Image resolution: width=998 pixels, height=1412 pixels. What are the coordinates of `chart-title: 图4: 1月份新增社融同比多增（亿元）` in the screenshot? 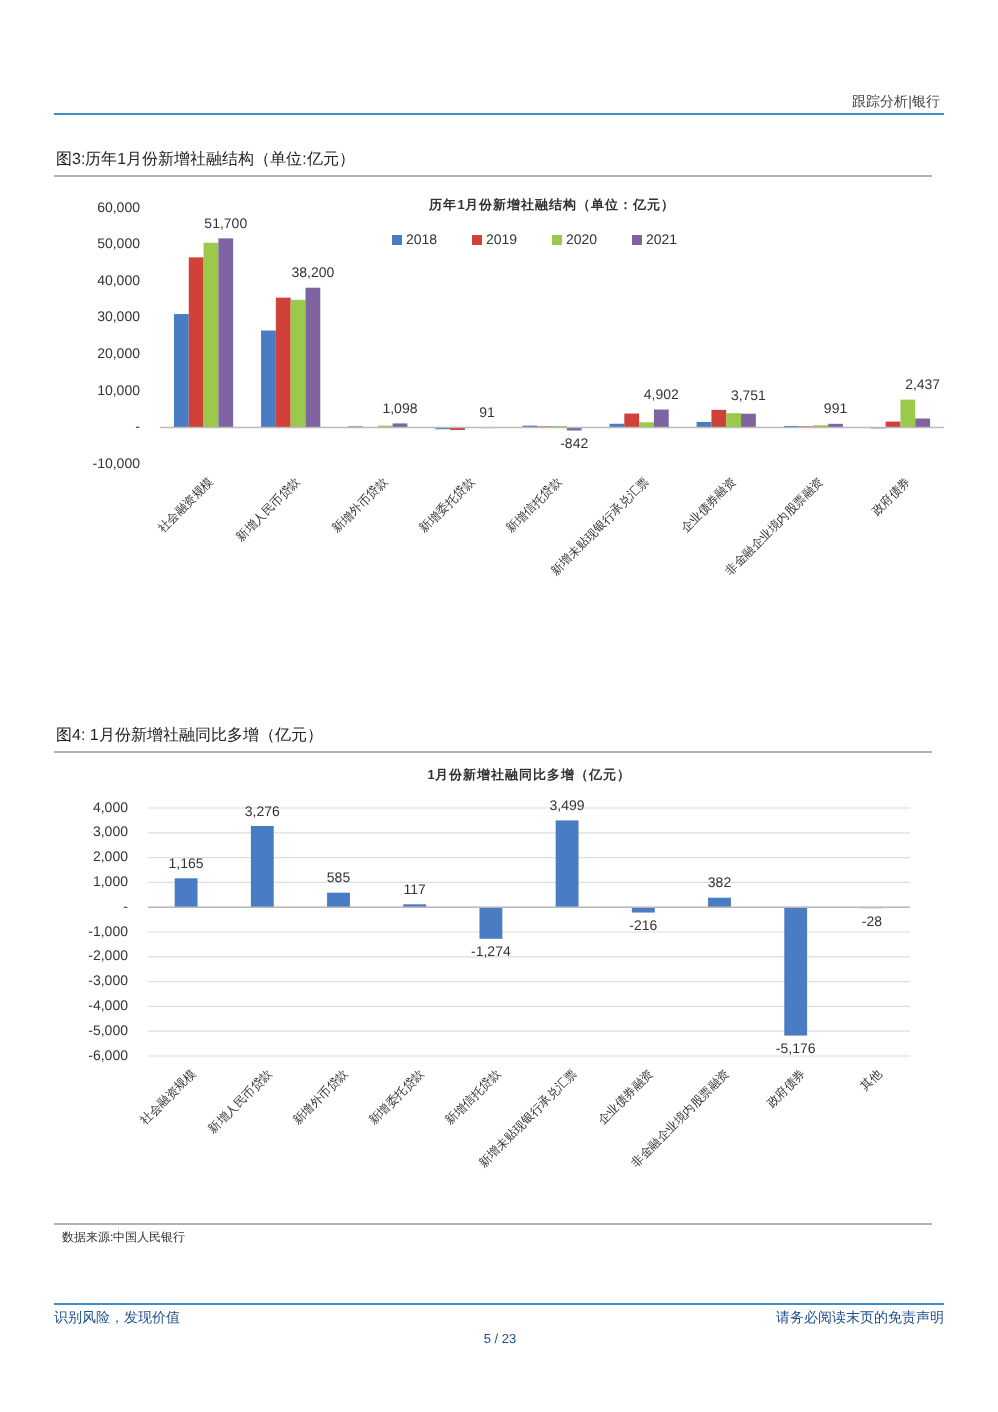 It's located at (189, 735).